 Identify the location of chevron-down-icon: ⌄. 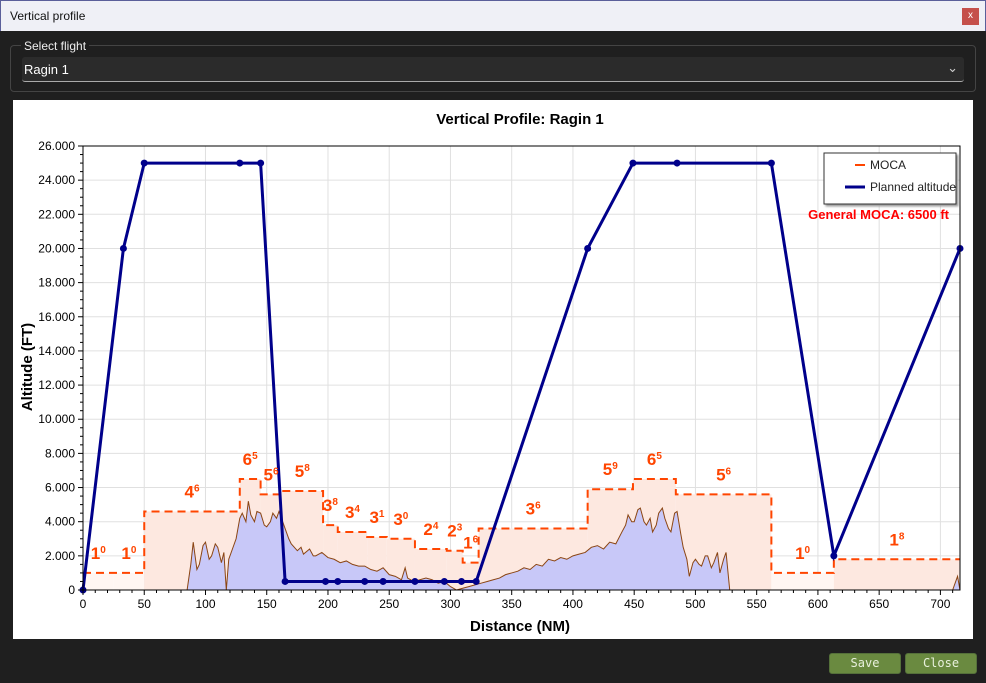
(952, 67).